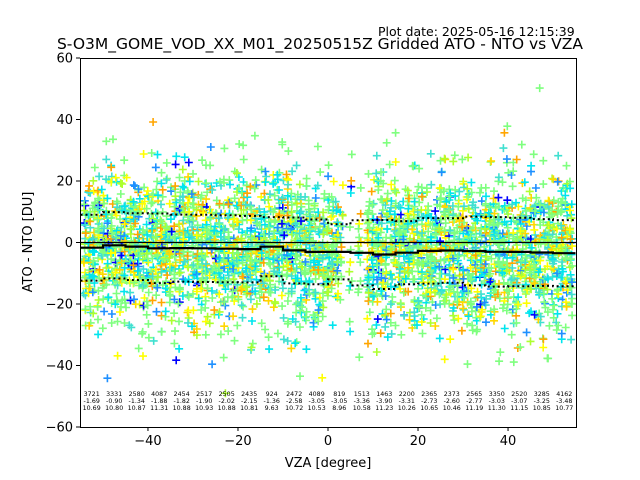  What do you see at coordinates (227, 408) in the screenshot?
I see `bin-std-label: 10.88` at bounding box center [227, 408].